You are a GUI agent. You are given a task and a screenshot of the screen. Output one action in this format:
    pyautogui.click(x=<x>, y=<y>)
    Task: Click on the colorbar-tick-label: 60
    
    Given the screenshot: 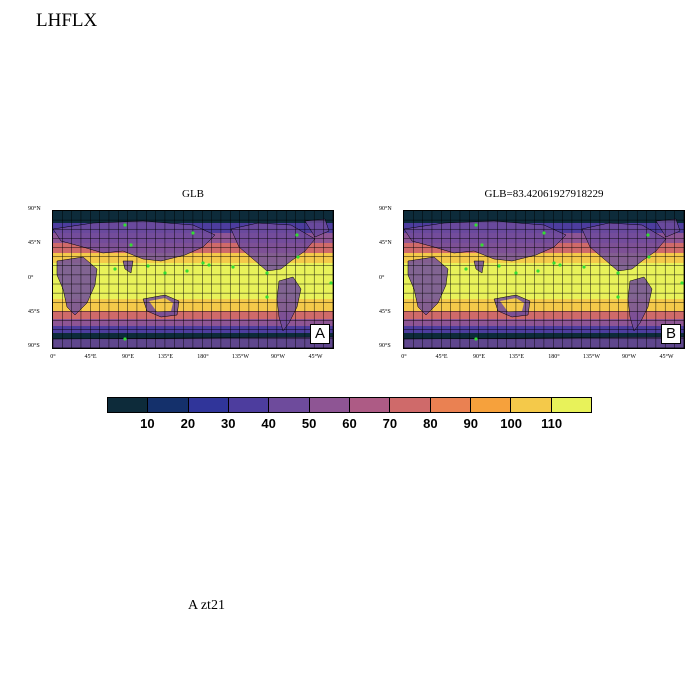 What is the action you would take?
    pyautogui.click(x=349, y=423)
    